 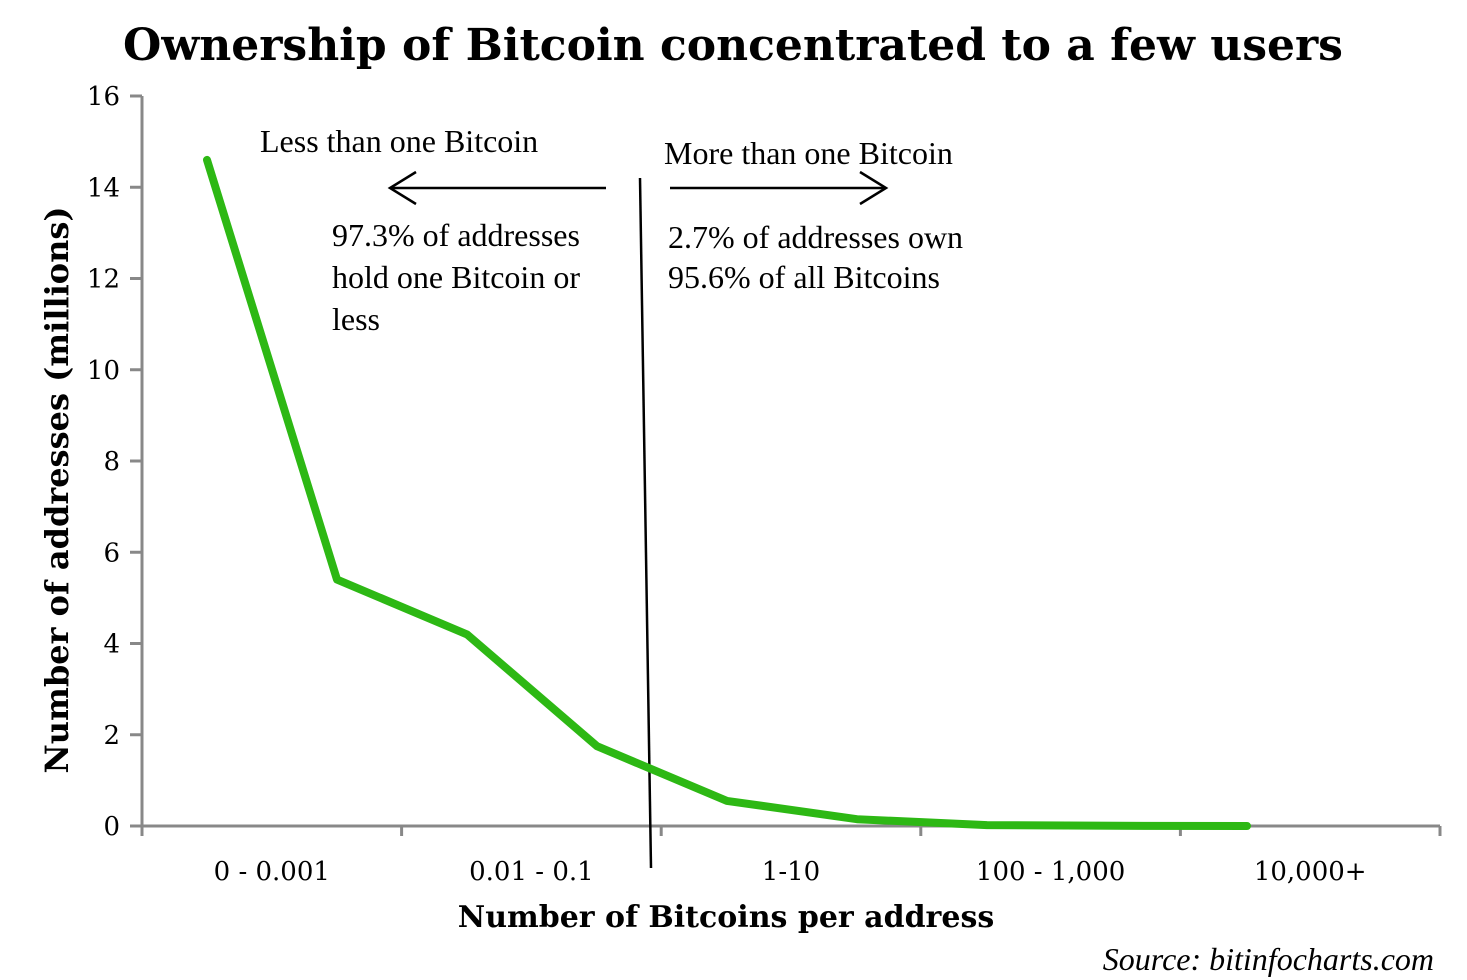 I want to click on right-annotation-line-2: 95.6% of all Bitcoins, so click(x=804, y=277).